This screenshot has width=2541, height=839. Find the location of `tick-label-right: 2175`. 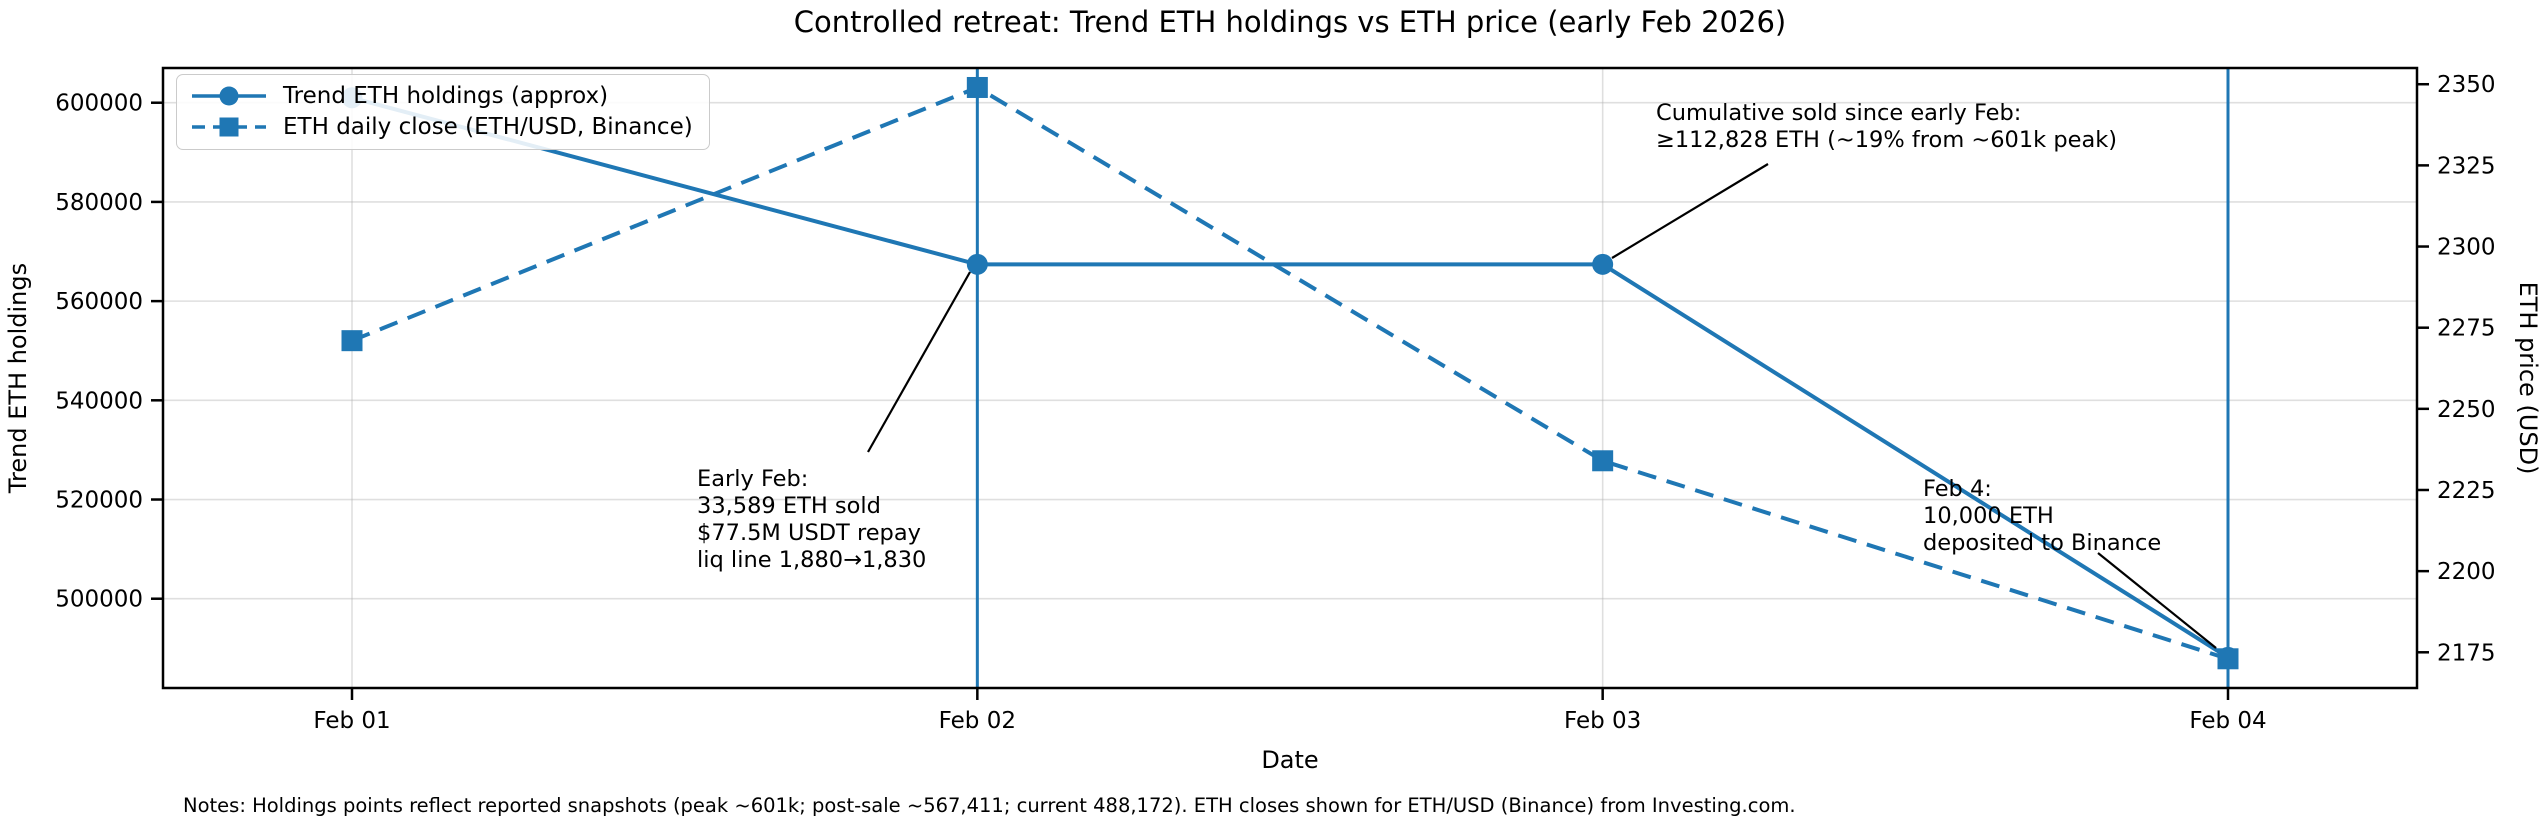

tick-label-right: 2175 is located at coordinates (2466, 653).